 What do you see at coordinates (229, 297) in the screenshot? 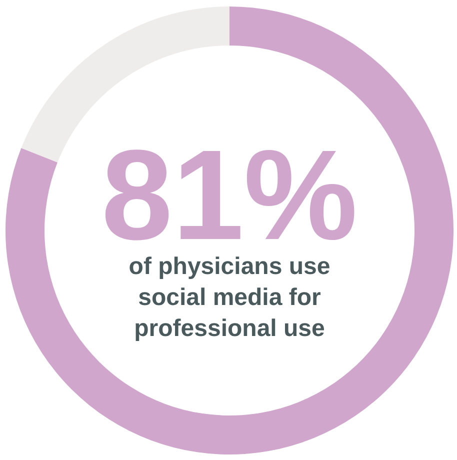
I see `text: of physicians use social media for professional use` at bounding box center [229, 297].